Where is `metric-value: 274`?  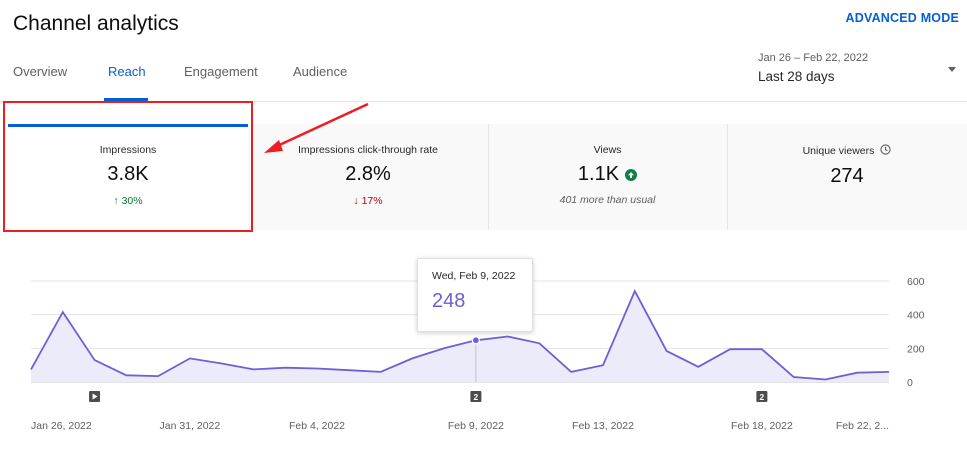
metric-value: 274 is located at coordinates (847, 176).